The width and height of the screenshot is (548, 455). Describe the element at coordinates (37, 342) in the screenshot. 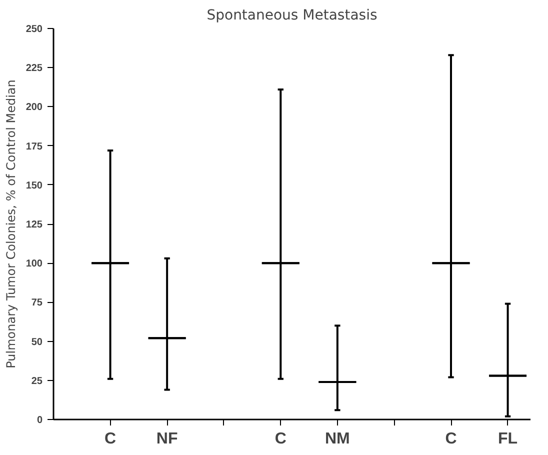

I see `y-tick-label: 50` at that location.